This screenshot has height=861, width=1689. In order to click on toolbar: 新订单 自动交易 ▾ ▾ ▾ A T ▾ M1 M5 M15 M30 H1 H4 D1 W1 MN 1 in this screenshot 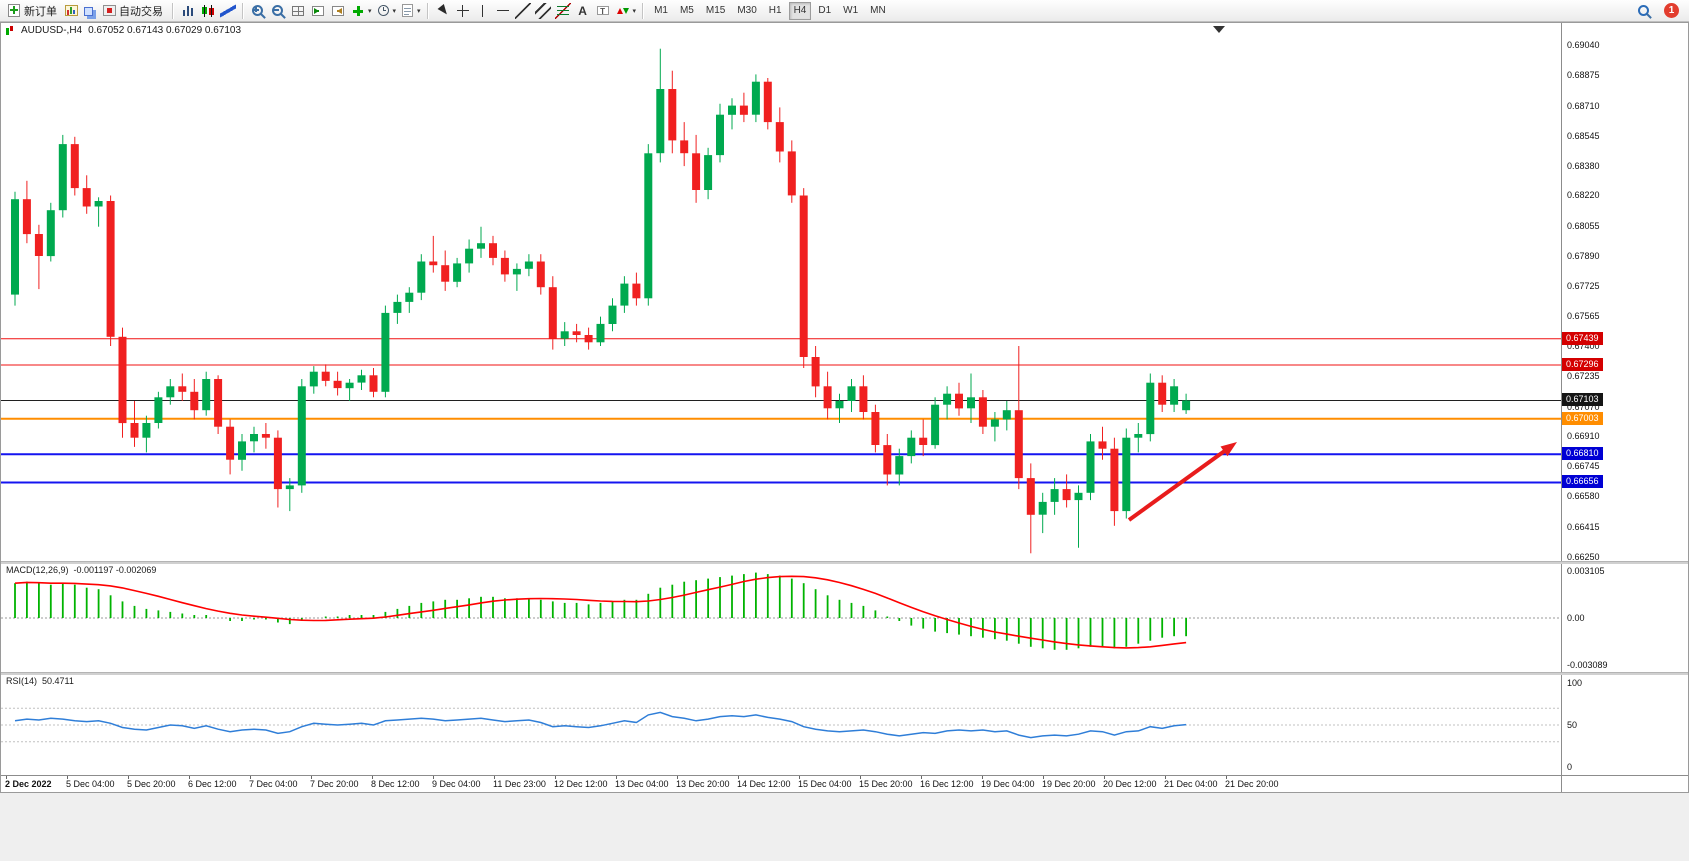, I will do `click(844, 11)`.